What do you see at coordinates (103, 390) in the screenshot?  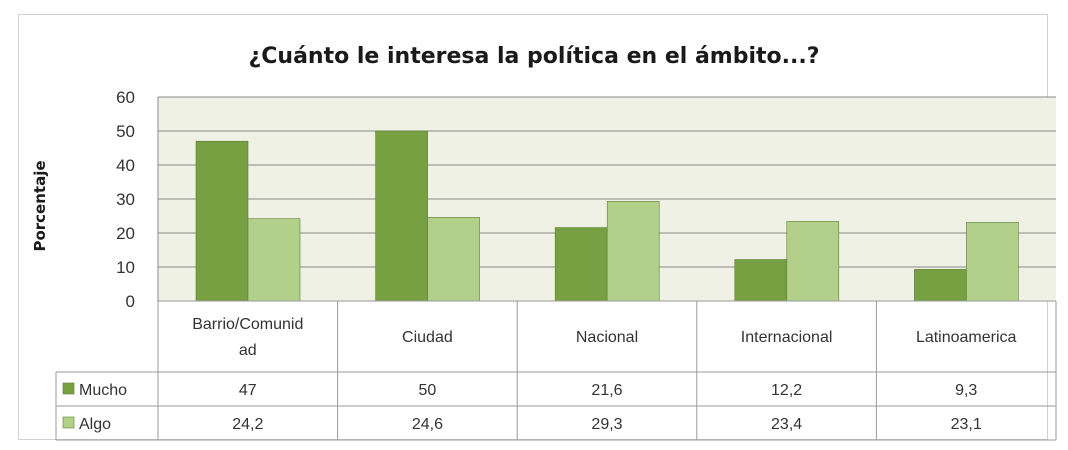 I see `legend-label-mucho: Mucho` at bounding box center [103, 390].